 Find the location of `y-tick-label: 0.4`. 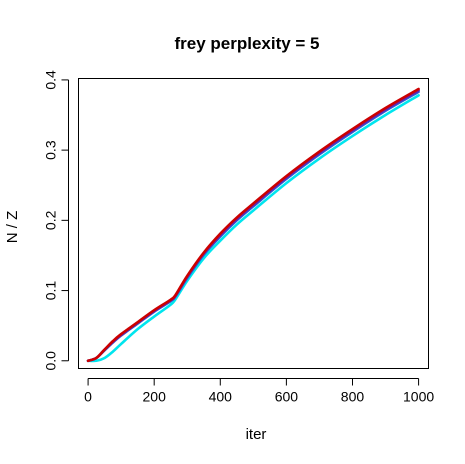

y-tick-label: 0.4 is located at coordinates (51, 80).